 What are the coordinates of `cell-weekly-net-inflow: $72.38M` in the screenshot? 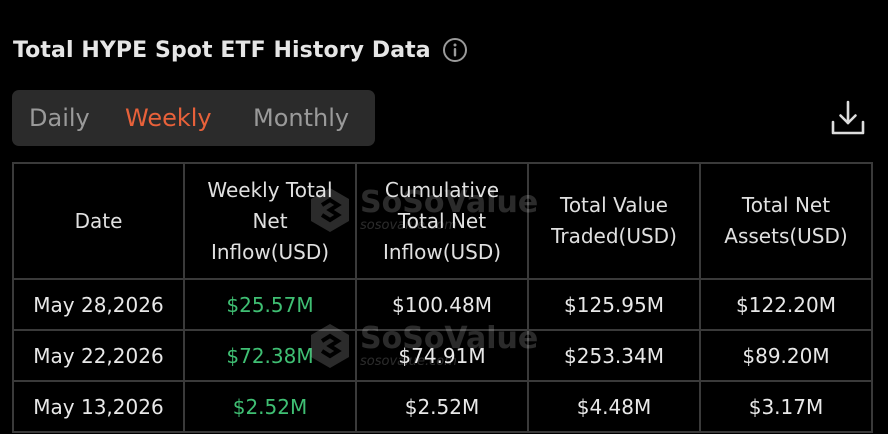 It's located at (270, 355).